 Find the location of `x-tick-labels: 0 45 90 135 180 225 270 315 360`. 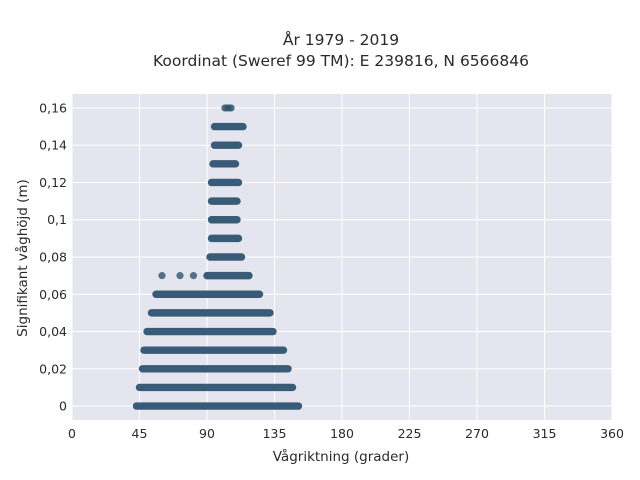

x-tick-labels: 0 45 90 135 180 225 270 315 360 is located at coordinates (346, 433).